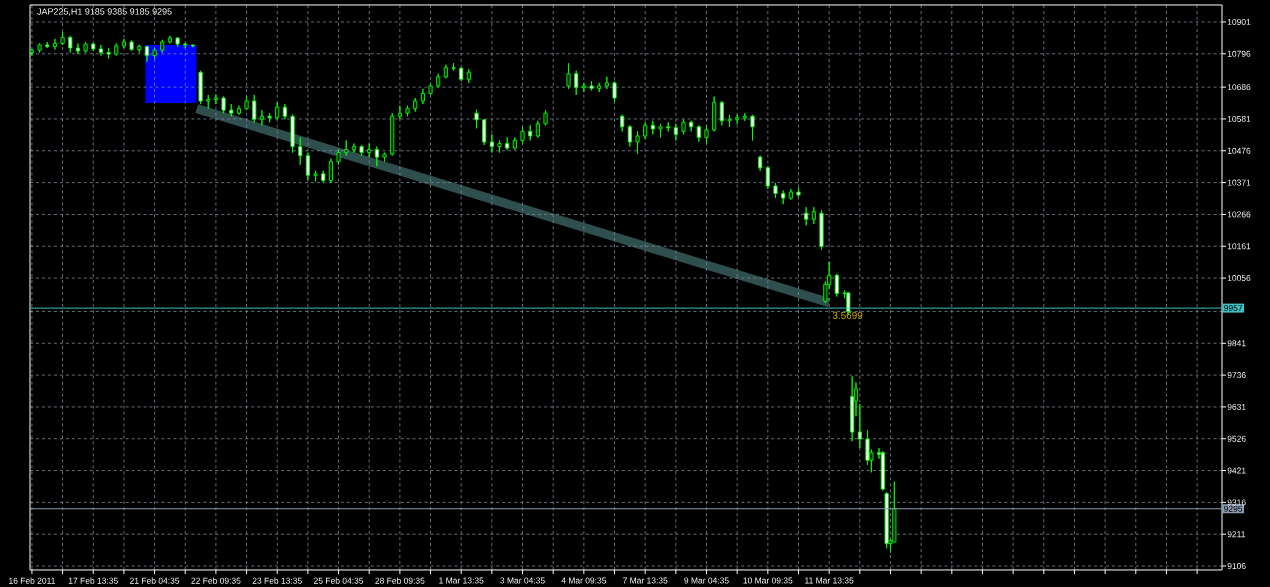 The height and width of the screenshot is (587, 1270). Describe the element at coordinates (1236, 502) in the screenshot. I see `y-tick-label: 9316` at that location.